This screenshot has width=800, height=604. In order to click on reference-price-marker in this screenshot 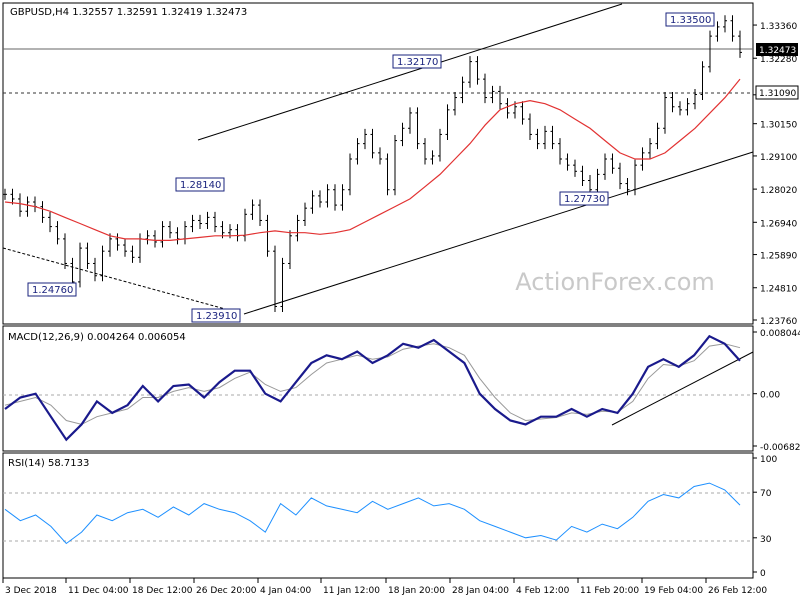, I will do `click(777, 92)`.